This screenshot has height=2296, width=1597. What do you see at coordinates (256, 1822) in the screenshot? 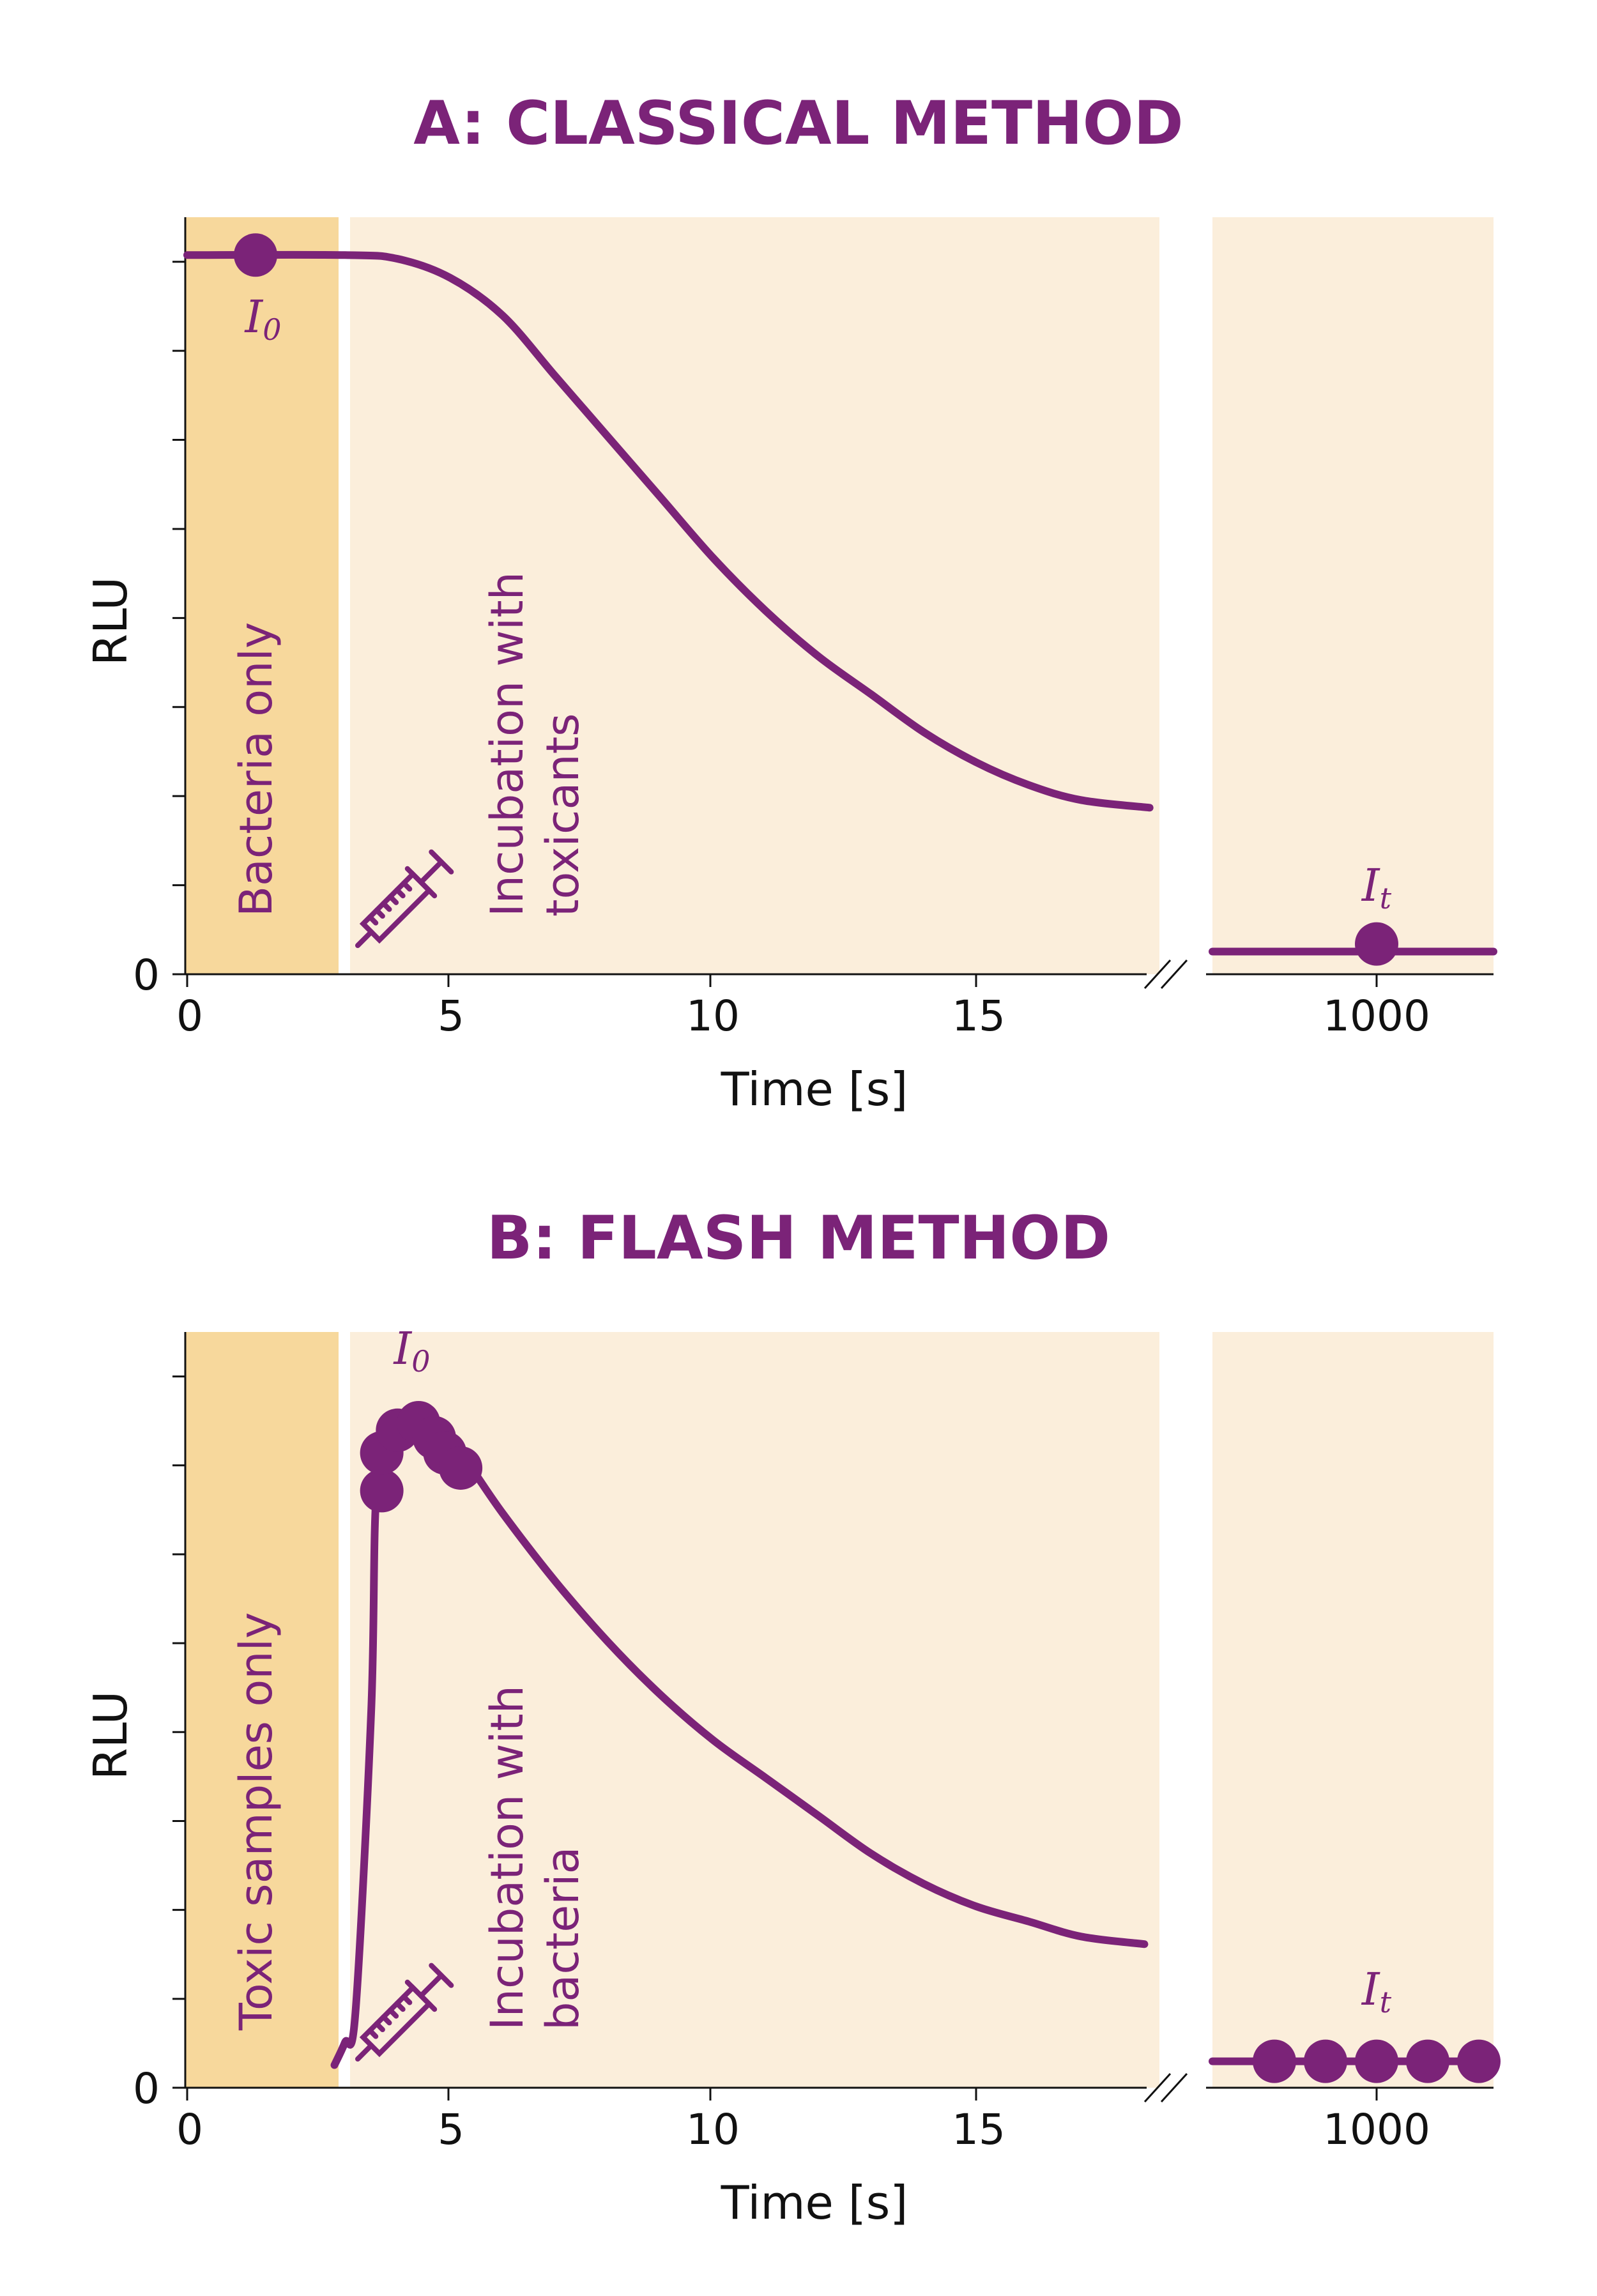
I see `pre-region-label: Toxic samples only` at bounding box center [256, 1822].